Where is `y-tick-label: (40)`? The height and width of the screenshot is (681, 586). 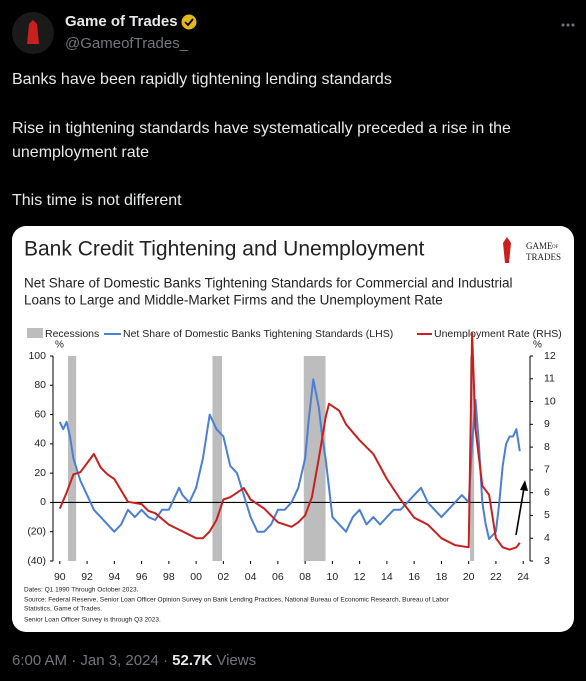 y-tick-label: (40) is located at coordinates (36, 561).